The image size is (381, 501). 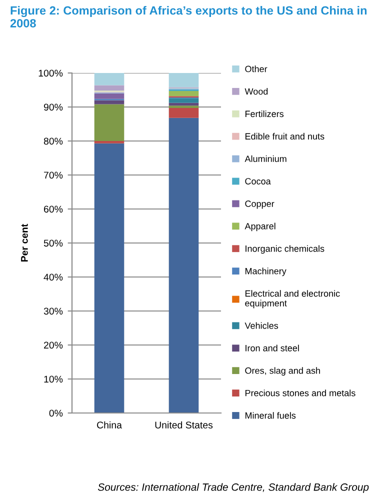 What do you see at coordinates (256, 69) in the screenshot?
I see `legend-label: Other` at bounding box center [256, 69].